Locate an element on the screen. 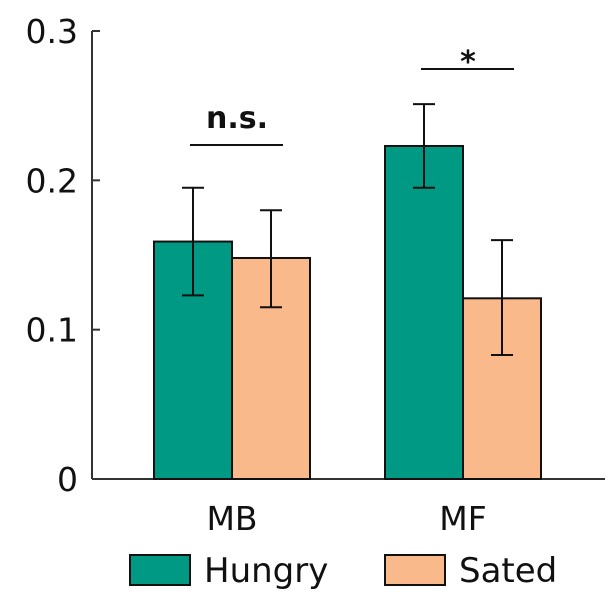 This screenshot has height=602, width=613. y-tick-label: 0.3 is located at coordinates (52, 31).